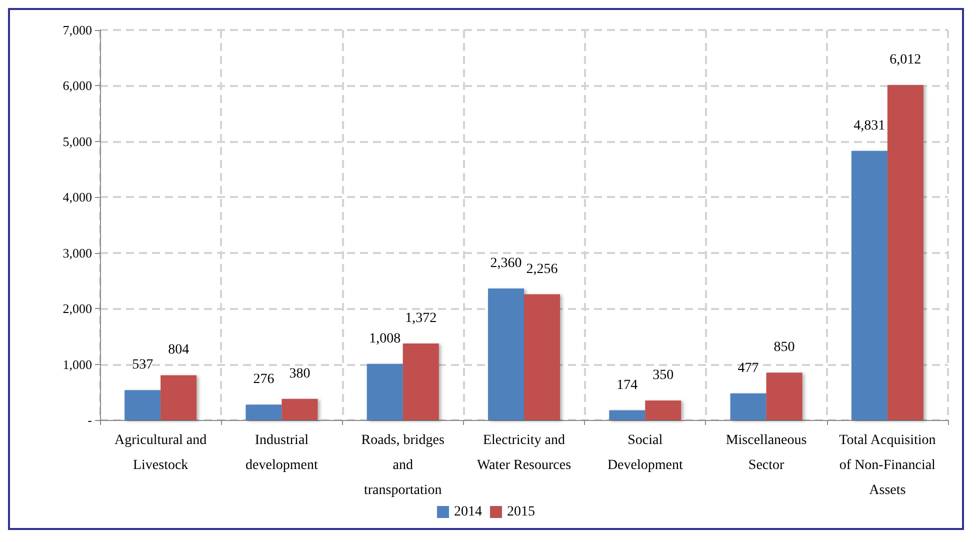  Describe the element at coordinates (506, 264) in the screenshot. I see `data-label: 2,360` at that location.